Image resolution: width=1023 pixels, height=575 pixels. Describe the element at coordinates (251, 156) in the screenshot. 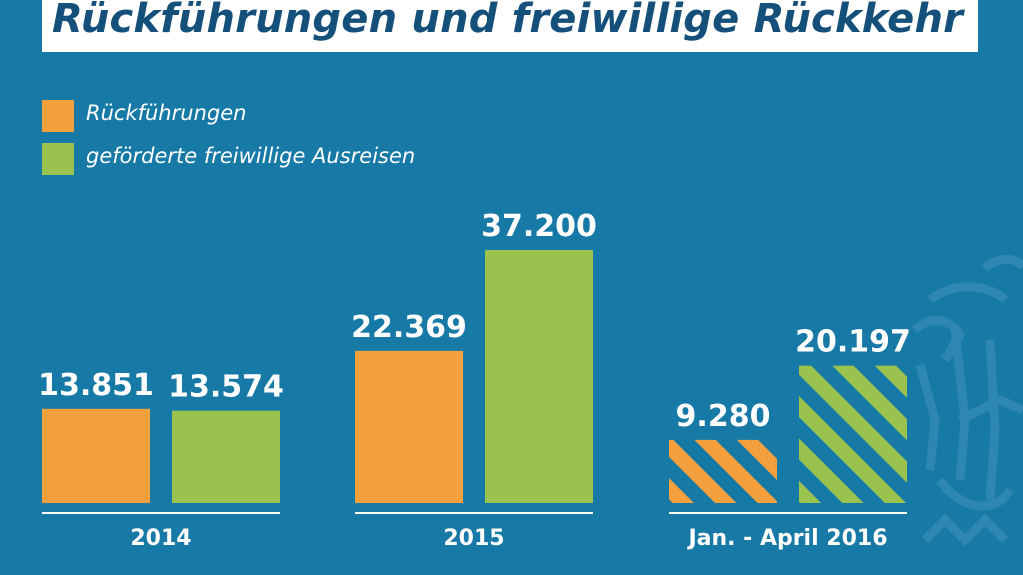

I see `legend-label-ausreisen: geförderte freiwillige Ausreisen` at that location.